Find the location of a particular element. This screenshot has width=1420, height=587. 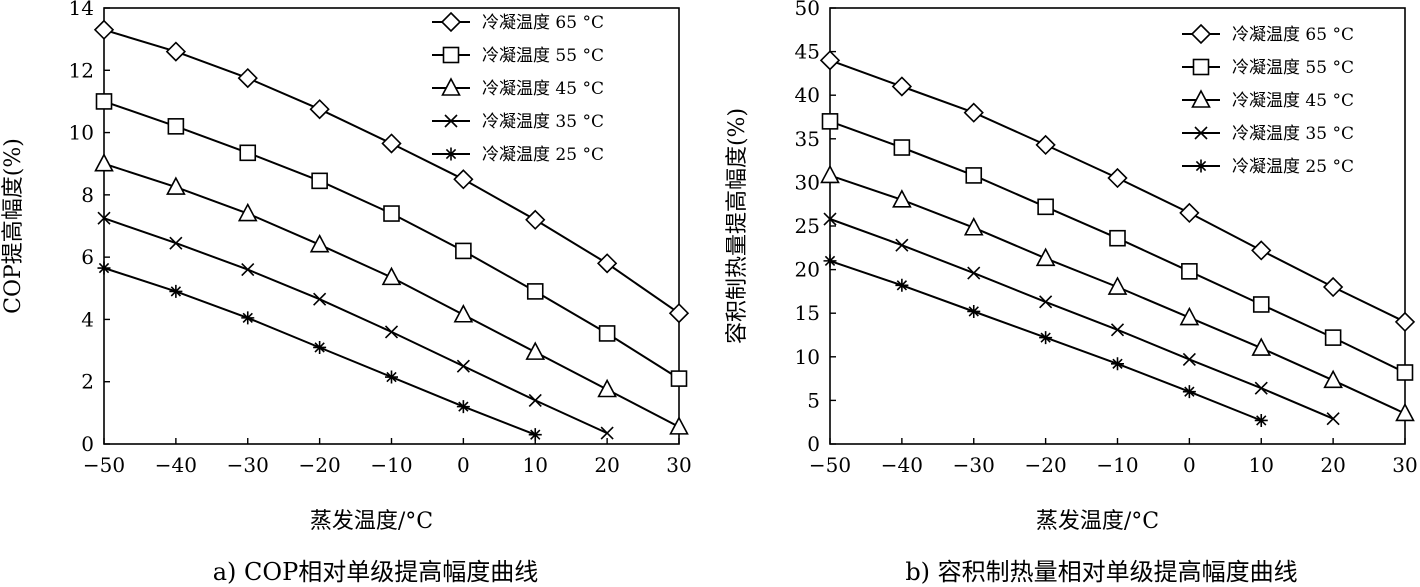

figure-caption: b) 容积制热量相对单级提高幅度曲线 is located at coordinates (1101, 572).